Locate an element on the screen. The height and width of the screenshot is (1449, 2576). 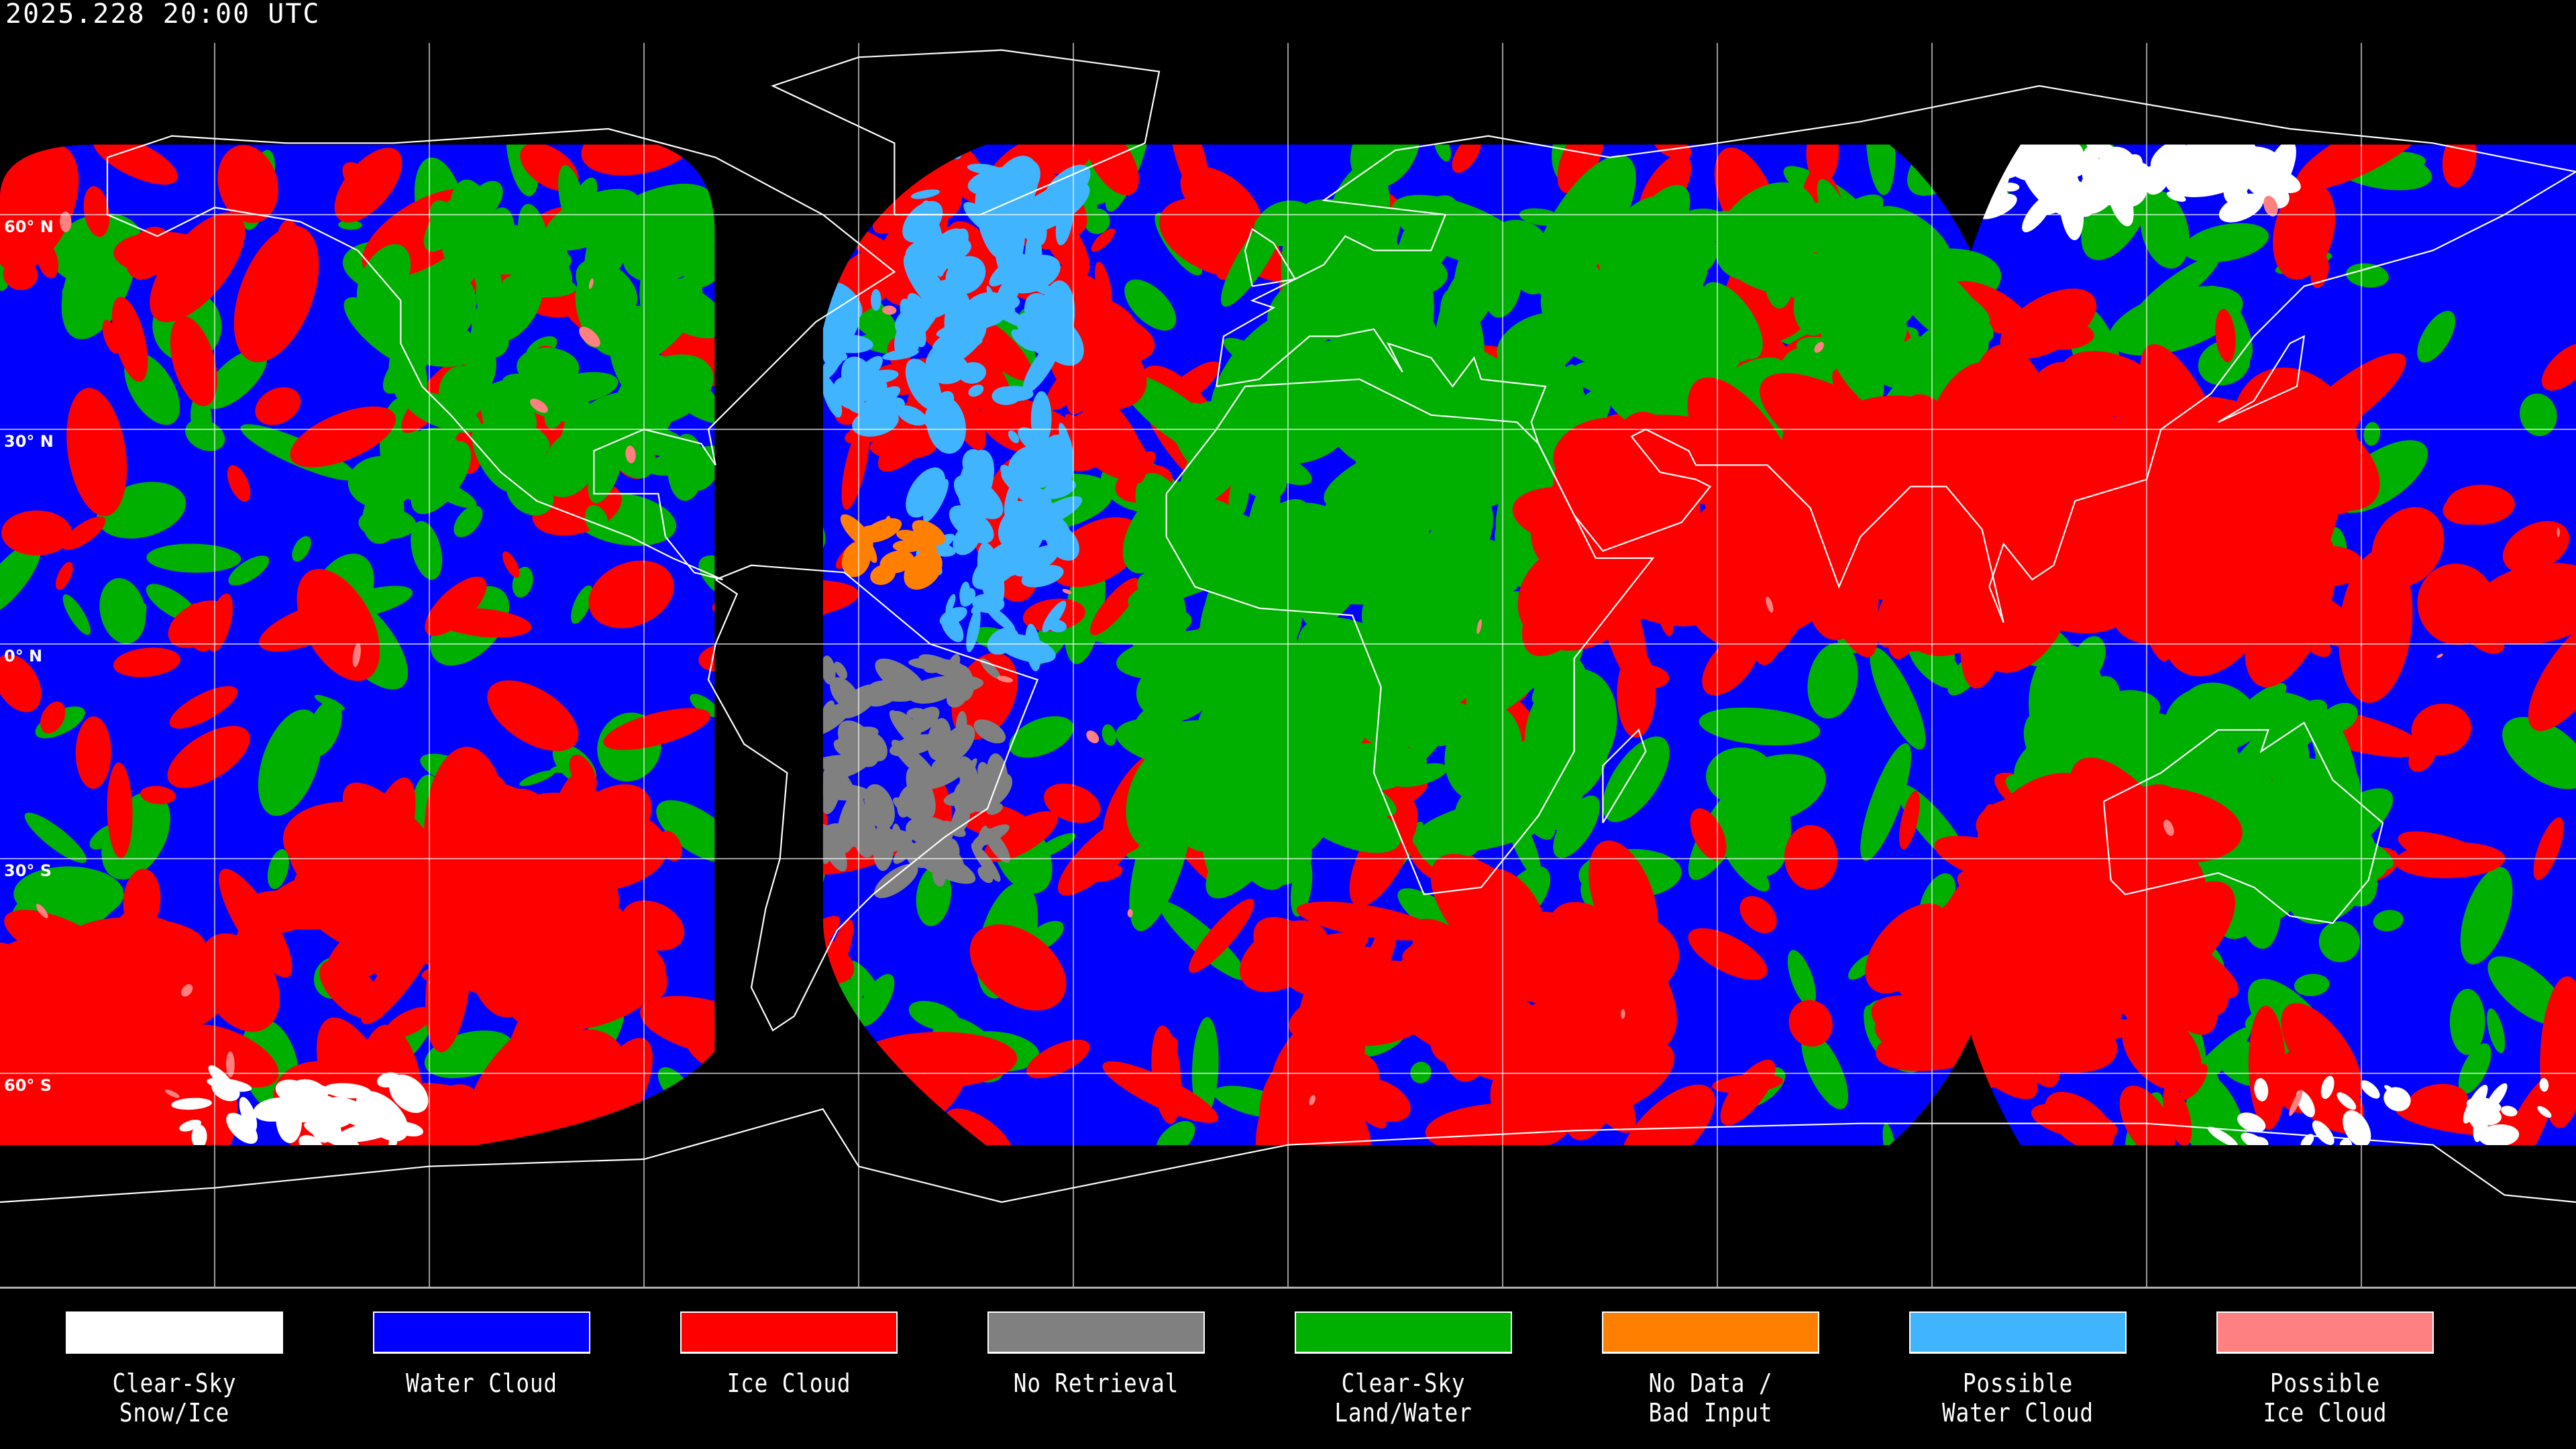
lat-label-30n: 30° N is located at coordinates (29, 441).